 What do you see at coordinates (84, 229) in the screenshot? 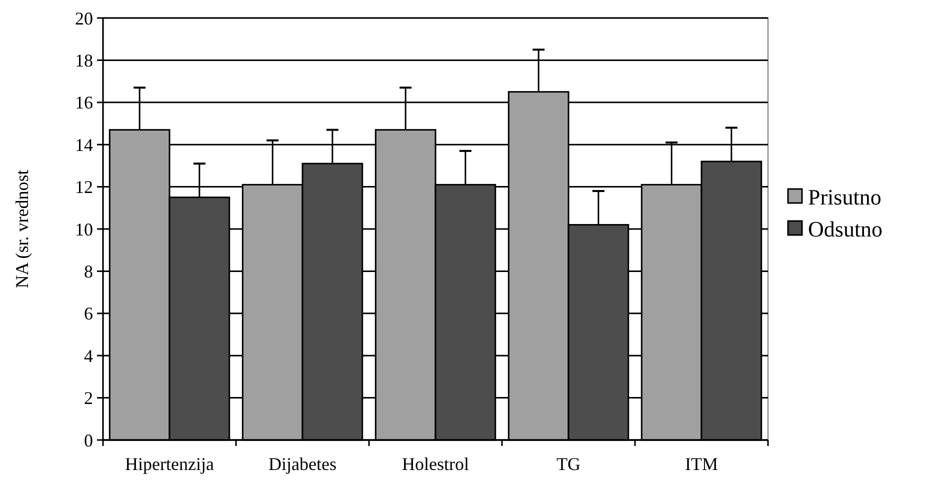
I see `y-tick-label: 10` at bounding box center [84, 229].